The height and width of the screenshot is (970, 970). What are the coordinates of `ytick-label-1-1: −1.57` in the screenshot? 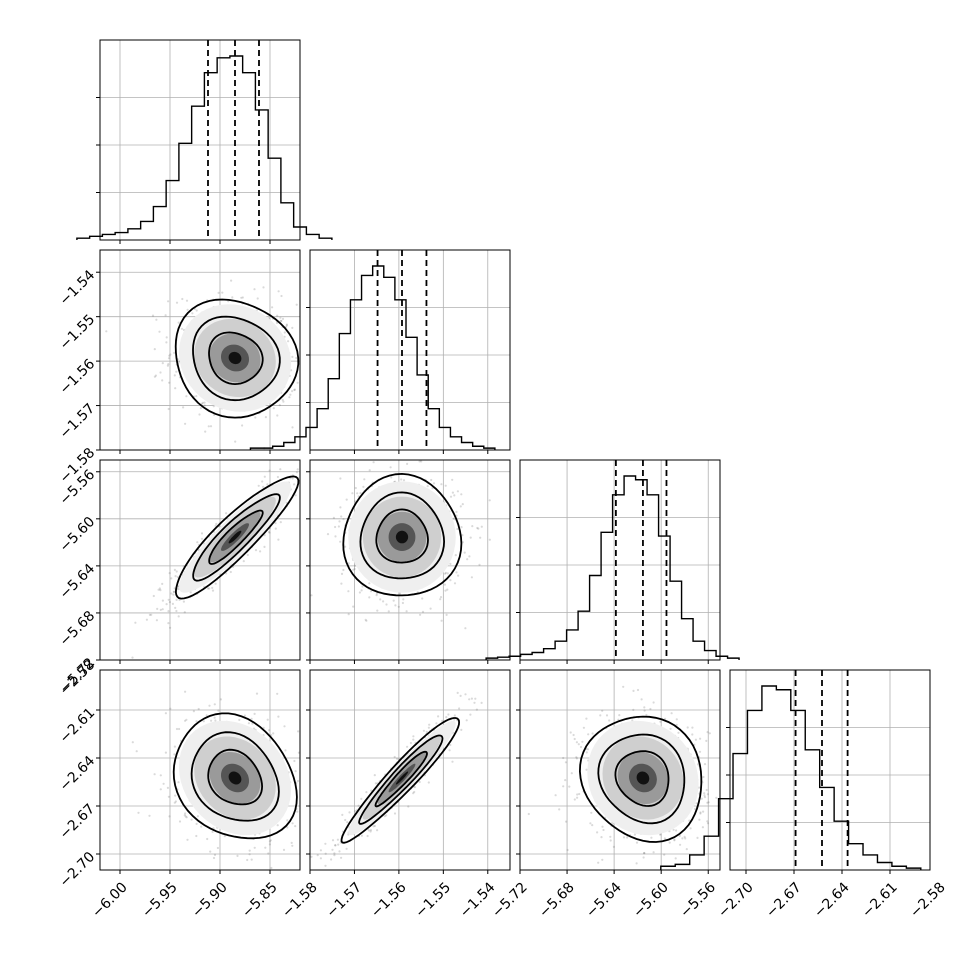 It's located at (78, 422).